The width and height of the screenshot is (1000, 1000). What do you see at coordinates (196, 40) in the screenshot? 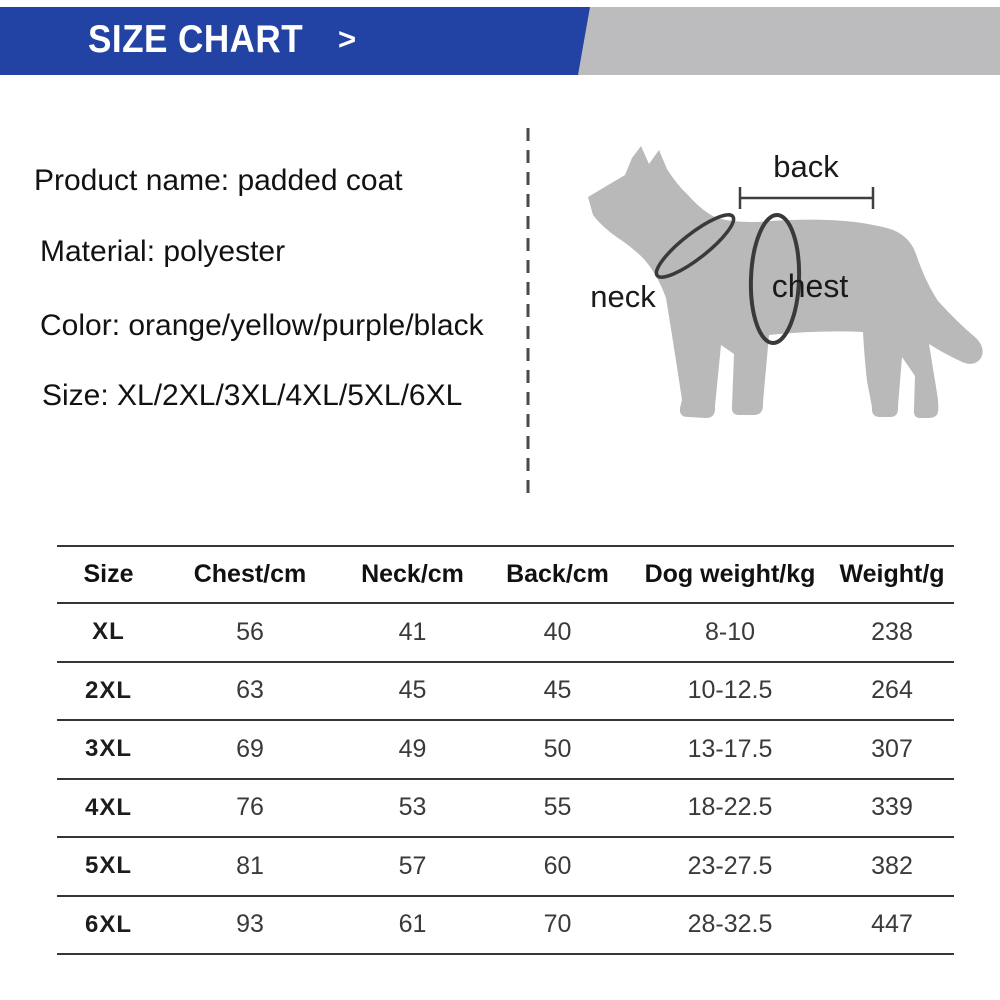
I see `banner-title: SIZE CHART` at bounding box center [196, 40].